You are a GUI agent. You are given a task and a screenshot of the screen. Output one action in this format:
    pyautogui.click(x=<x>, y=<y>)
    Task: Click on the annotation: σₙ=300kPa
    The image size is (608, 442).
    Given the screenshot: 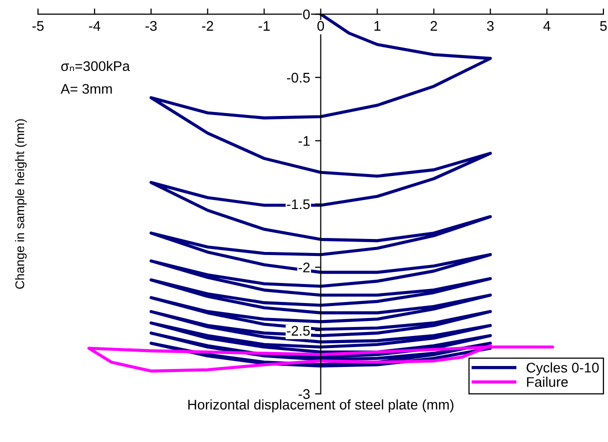 What is the action you would take?
    pyautogui.click(x=95, y=66)
    